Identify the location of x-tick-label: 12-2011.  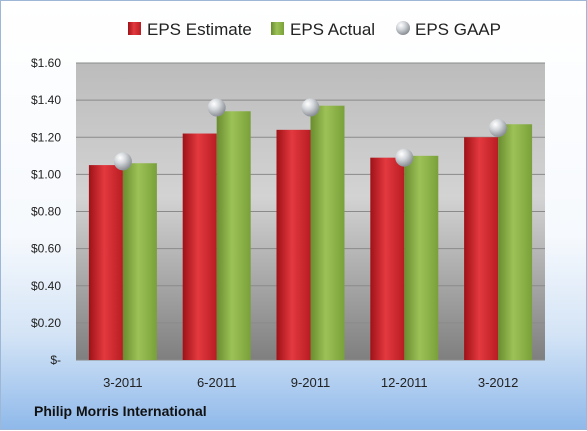
(404, 382).